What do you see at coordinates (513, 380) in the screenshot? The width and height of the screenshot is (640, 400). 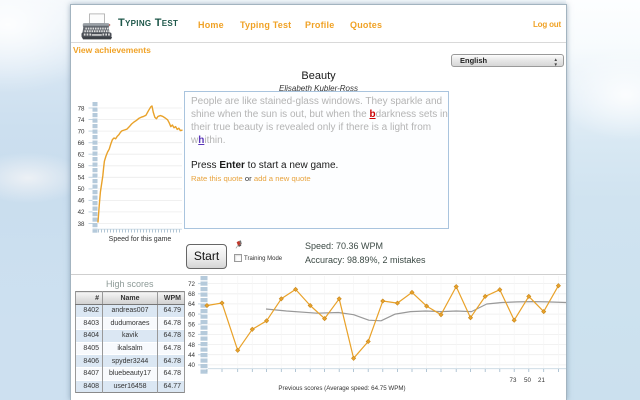 I see `svg-text: 73` at bounding box center [513, 380].